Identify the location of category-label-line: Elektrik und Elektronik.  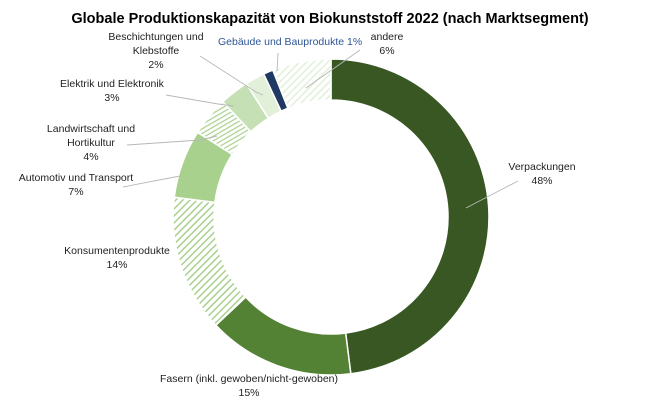
(112, 84).